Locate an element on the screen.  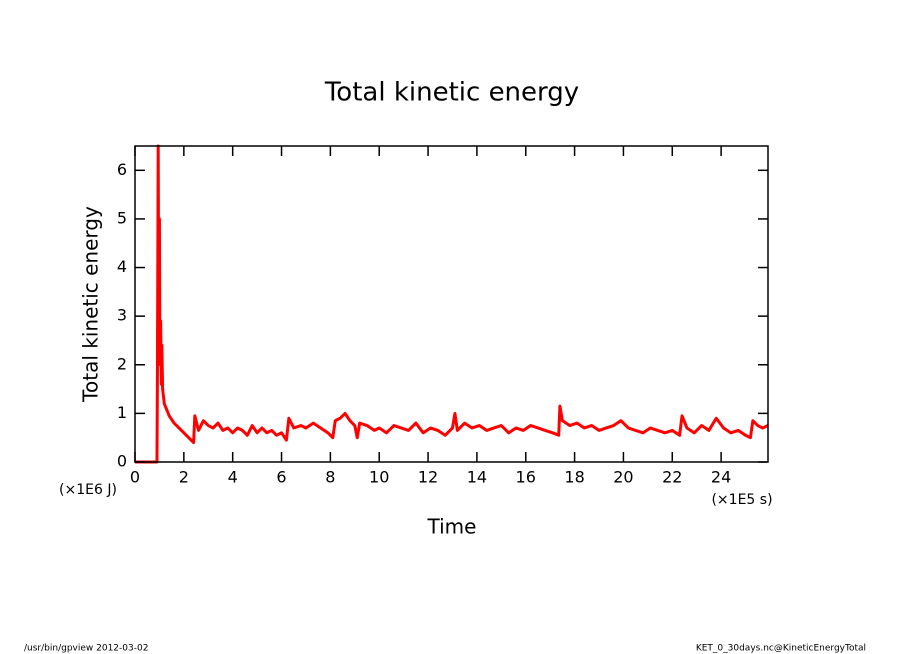
y-tick-label: 3 is located at coordinates (122, 315).